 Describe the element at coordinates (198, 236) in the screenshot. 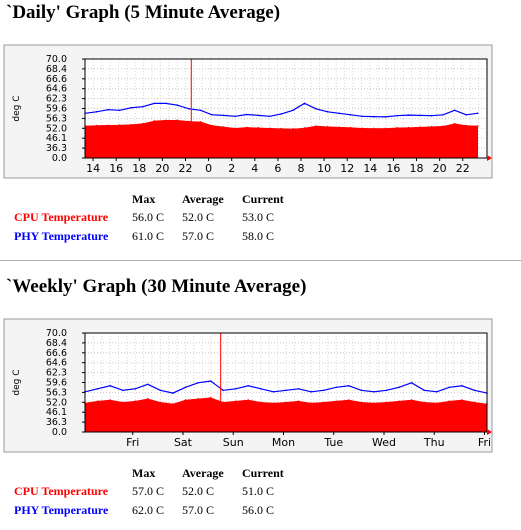

I see `phy-average-value: 57.0 C` at that location.